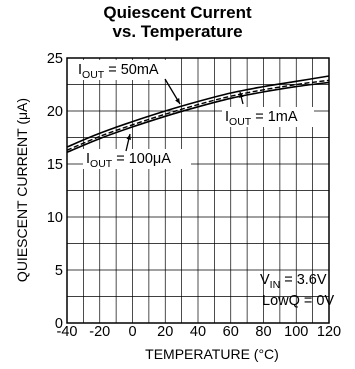  I want to click on y-tick-label: 10, so click(55, 218).